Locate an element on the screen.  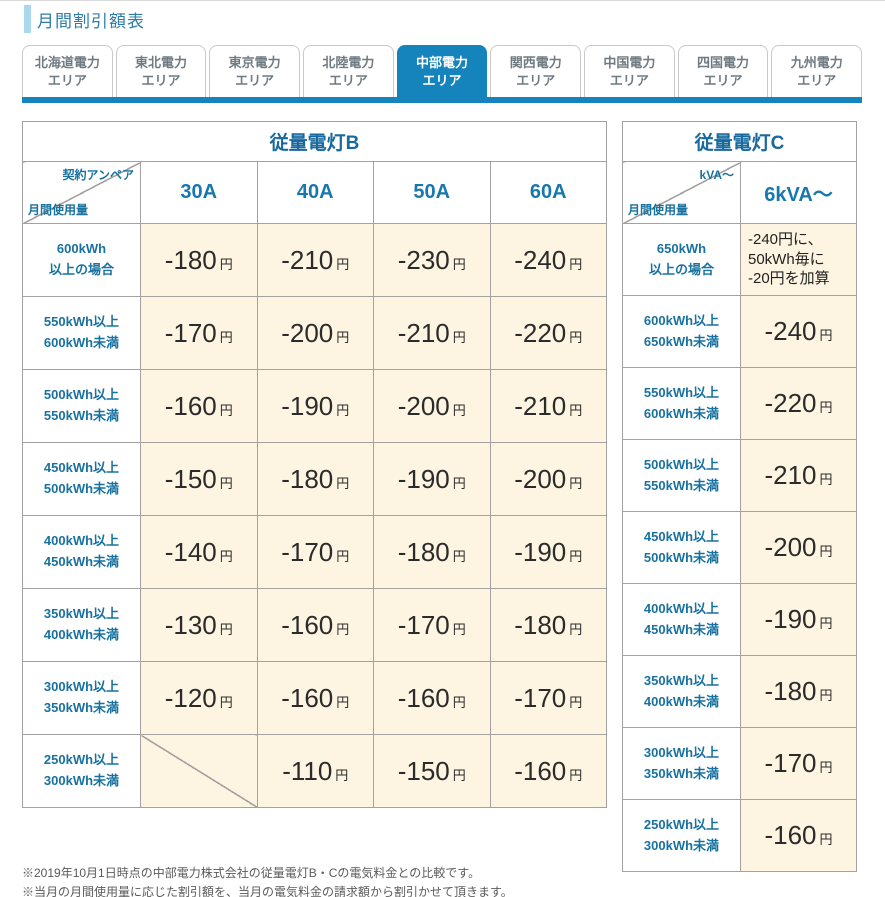
row-label: 600kWh 以上の場合 is located at coordinates (81, 260).